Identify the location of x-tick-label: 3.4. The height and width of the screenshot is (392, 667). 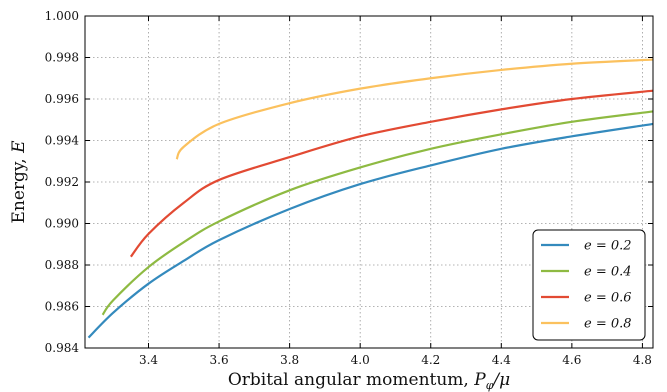
(148, 360).